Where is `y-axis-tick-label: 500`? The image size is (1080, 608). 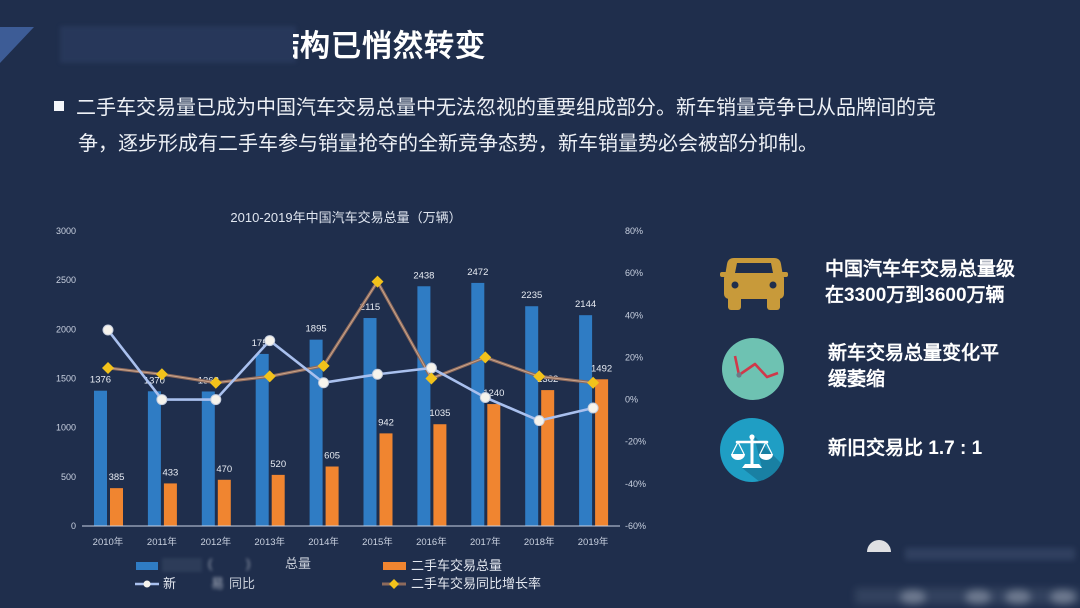 y-axis-tick-label: 500 is located at coordinates (68, 477).